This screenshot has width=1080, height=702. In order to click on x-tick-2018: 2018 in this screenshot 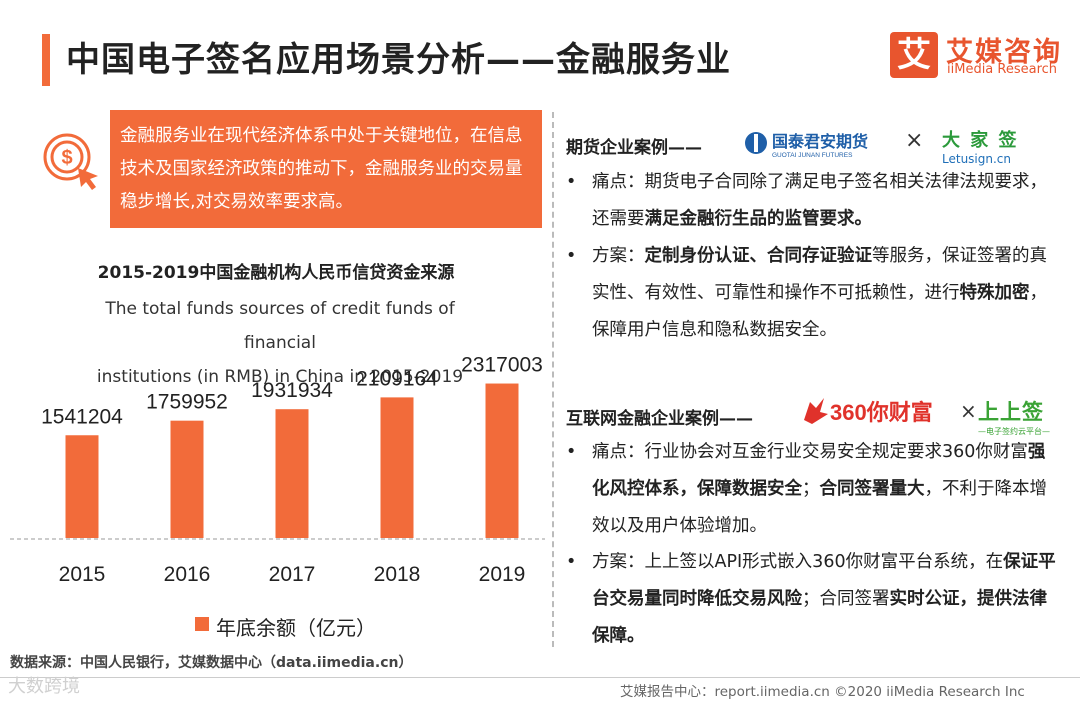, I will do `click(397, 574)`.